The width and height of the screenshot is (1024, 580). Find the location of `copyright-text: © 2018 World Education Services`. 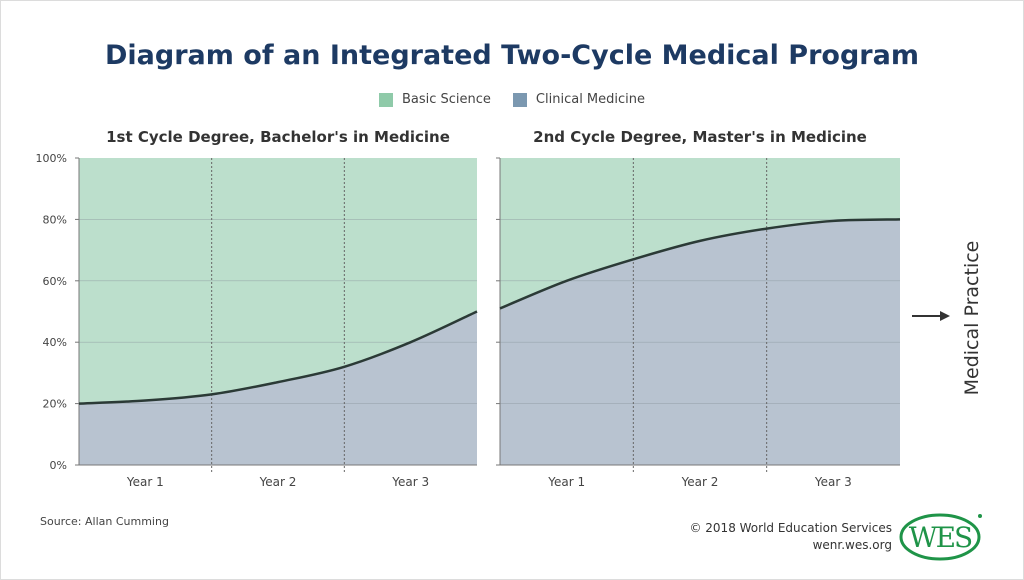

copyright-text: © 2018 World Education Services is located at coordinates (790, 528).